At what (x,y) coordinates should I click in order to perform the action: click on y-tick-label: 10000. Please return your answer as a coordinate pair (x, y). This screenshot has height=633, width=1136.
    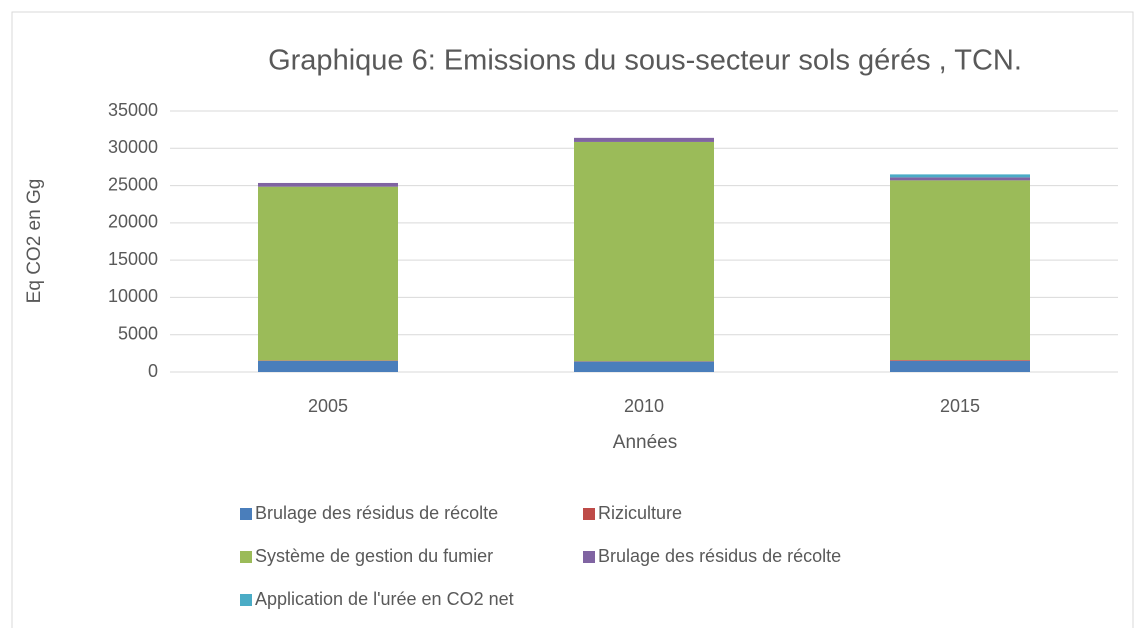
    Looking at the image, I should click on (133, 296).